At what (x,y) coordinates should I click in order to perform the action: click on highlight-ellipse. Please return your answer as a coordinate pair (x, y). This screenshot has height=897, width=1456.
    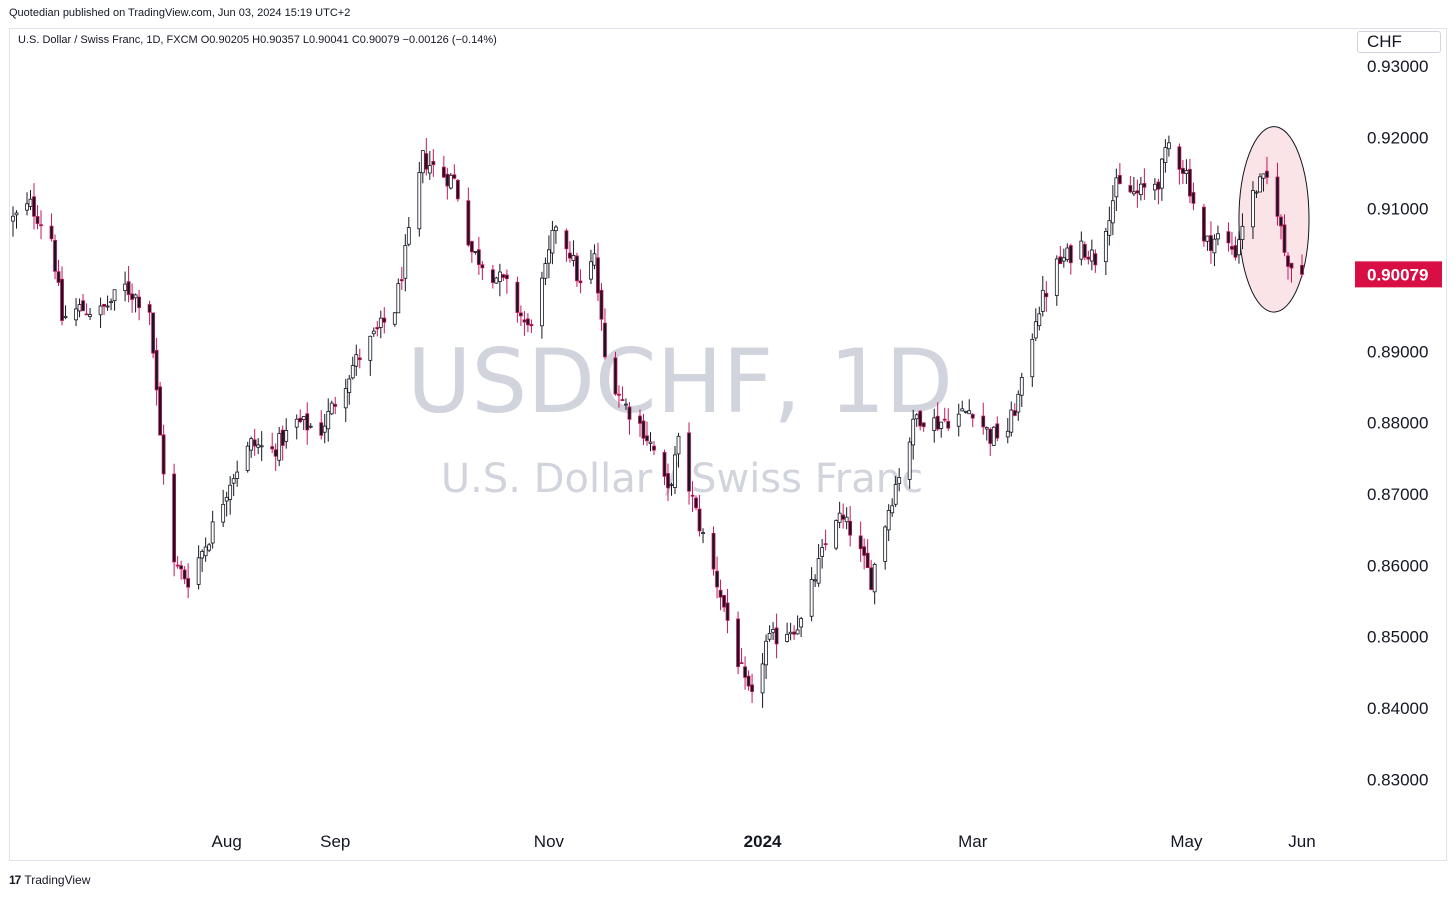
    Looking at the image, I should click on (1274, 219).